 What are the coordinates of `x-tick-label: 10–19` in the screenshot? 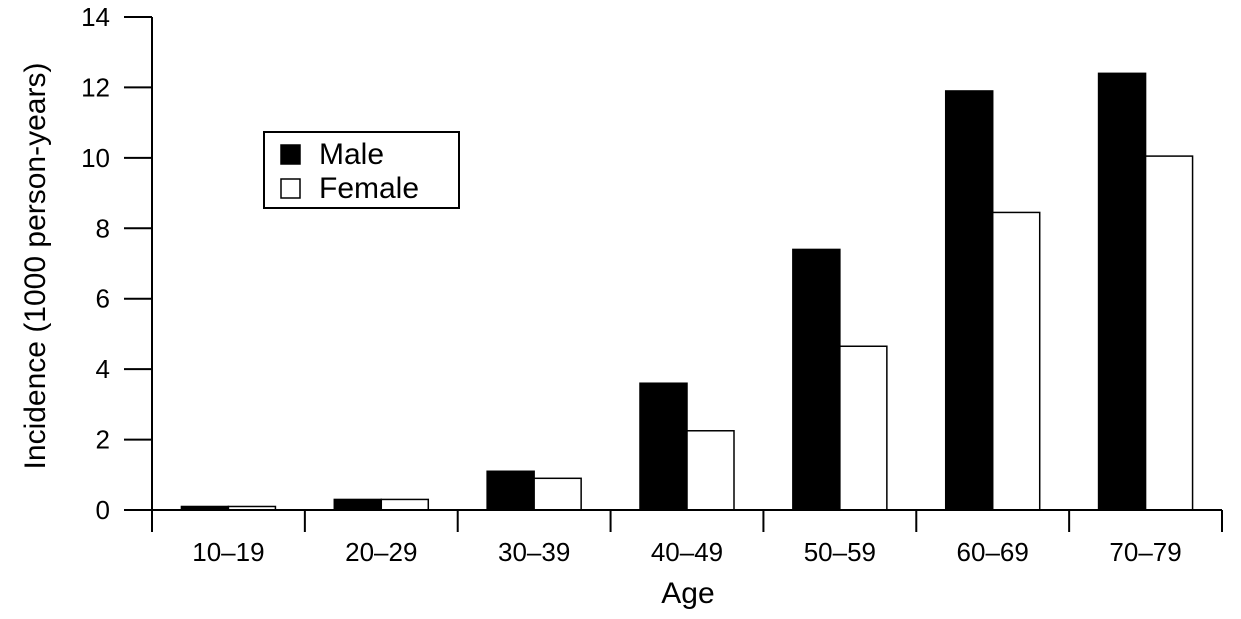 It's located at (228, 552).